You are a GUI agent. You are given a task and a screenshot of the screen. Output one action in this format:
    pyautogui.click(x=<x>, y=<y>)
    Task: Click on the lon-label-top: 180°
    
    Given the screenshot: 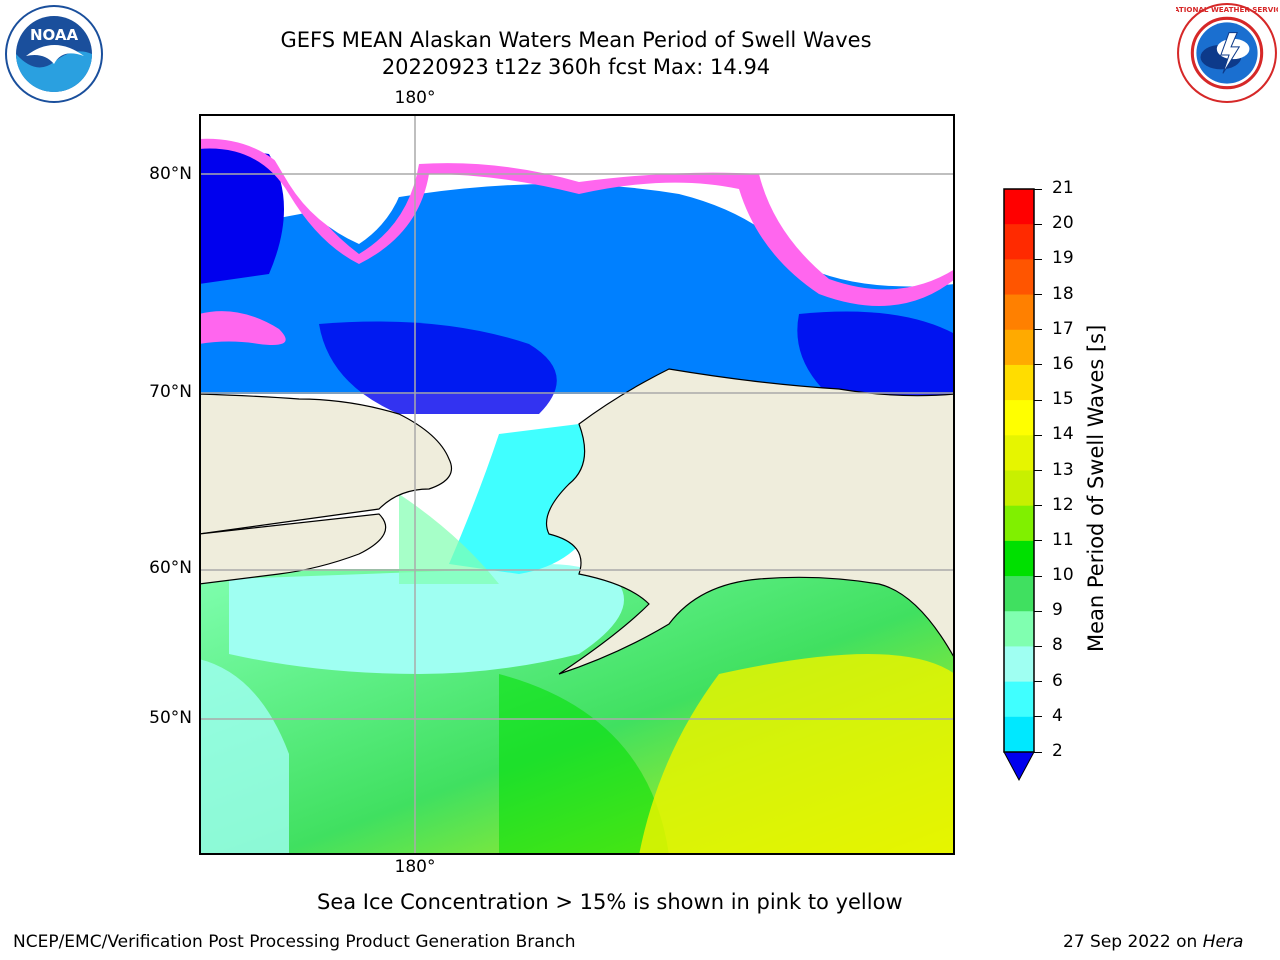 What is the action you would take?
    pyautogui.click(x=415, y=98)
    